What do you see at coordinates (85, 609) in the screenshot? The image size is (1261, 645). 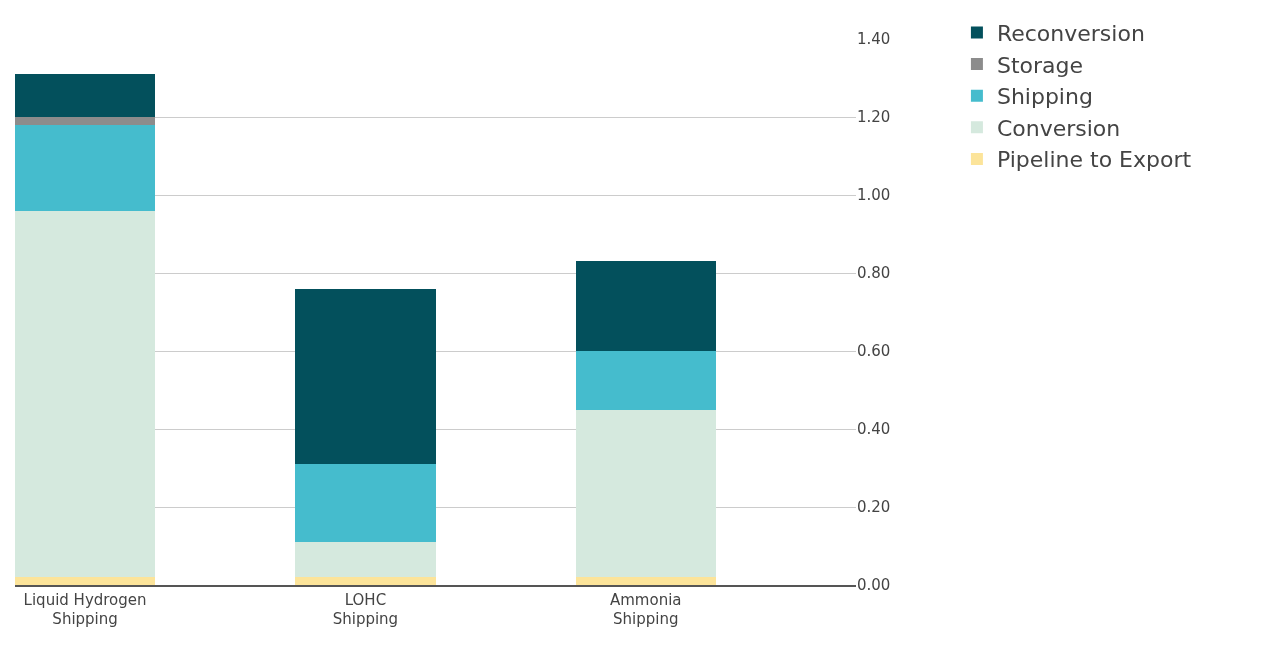 I see `x-tick-label: Liquid Hydrogen Shipping` at bounding box center [85, 609].